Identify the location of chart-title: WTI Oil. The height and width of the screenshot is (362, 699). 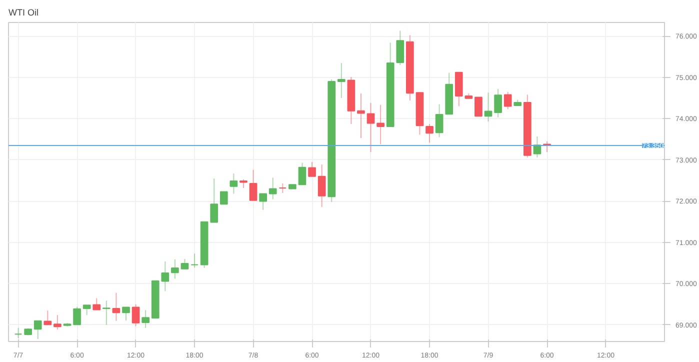
(23, 13).